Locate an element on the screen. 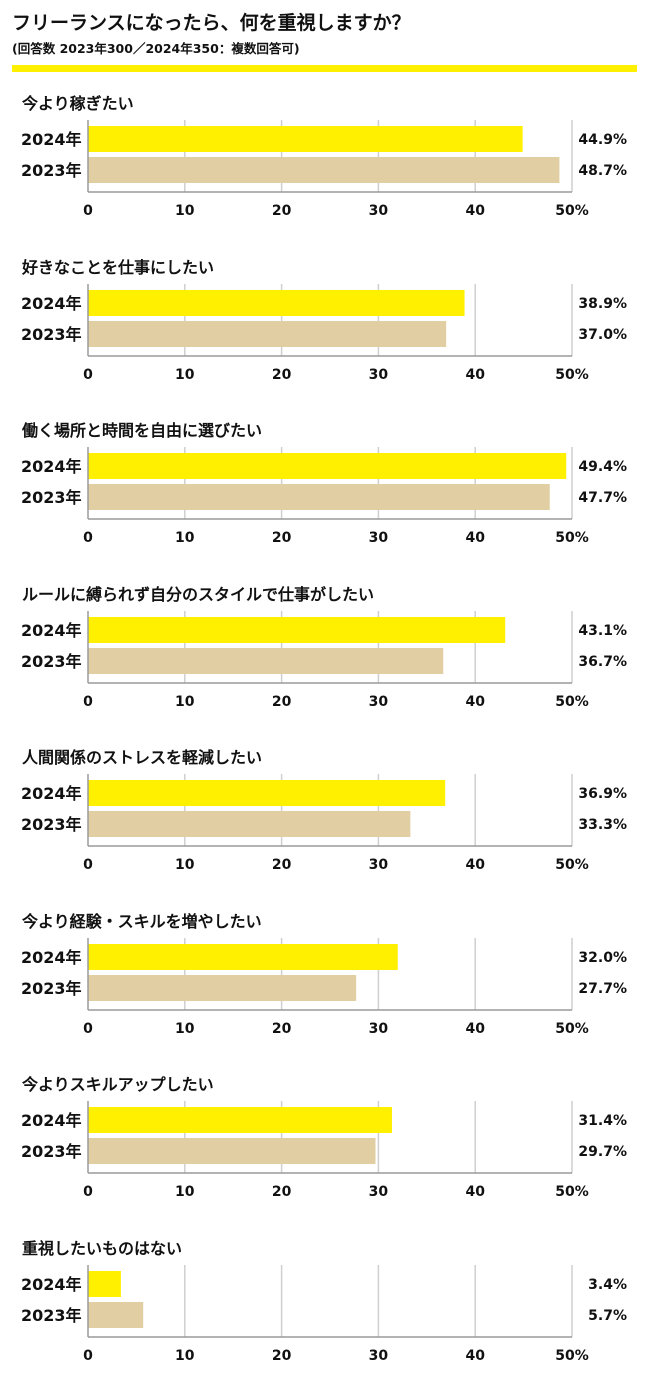  chart-panel: 今より稼ぎたい 2024年 2023年 44.9% 48.7% 0 10 20 30 40 50% is located at coordinates (327, 170).